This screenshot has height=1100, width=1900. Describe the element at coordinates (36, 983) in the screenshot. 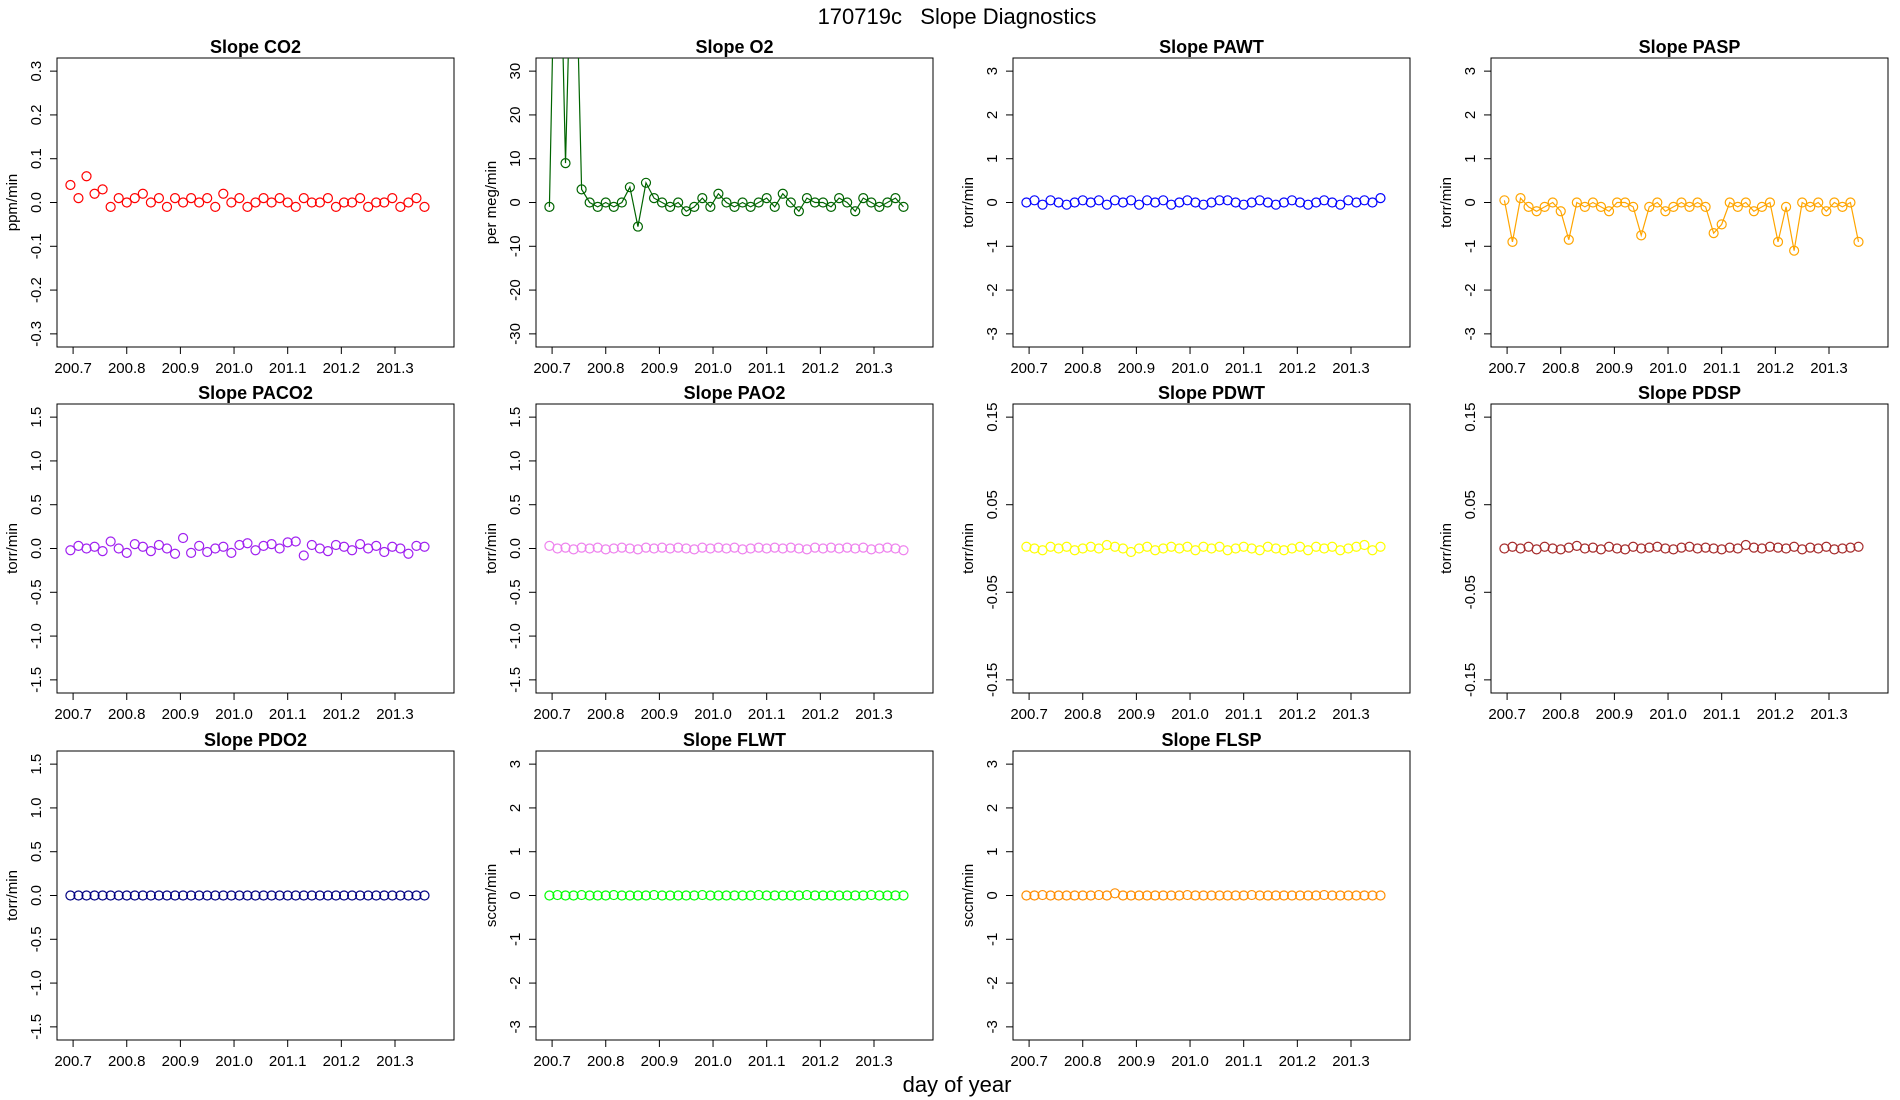

I see `y-tick-label: -1.0` at that location.